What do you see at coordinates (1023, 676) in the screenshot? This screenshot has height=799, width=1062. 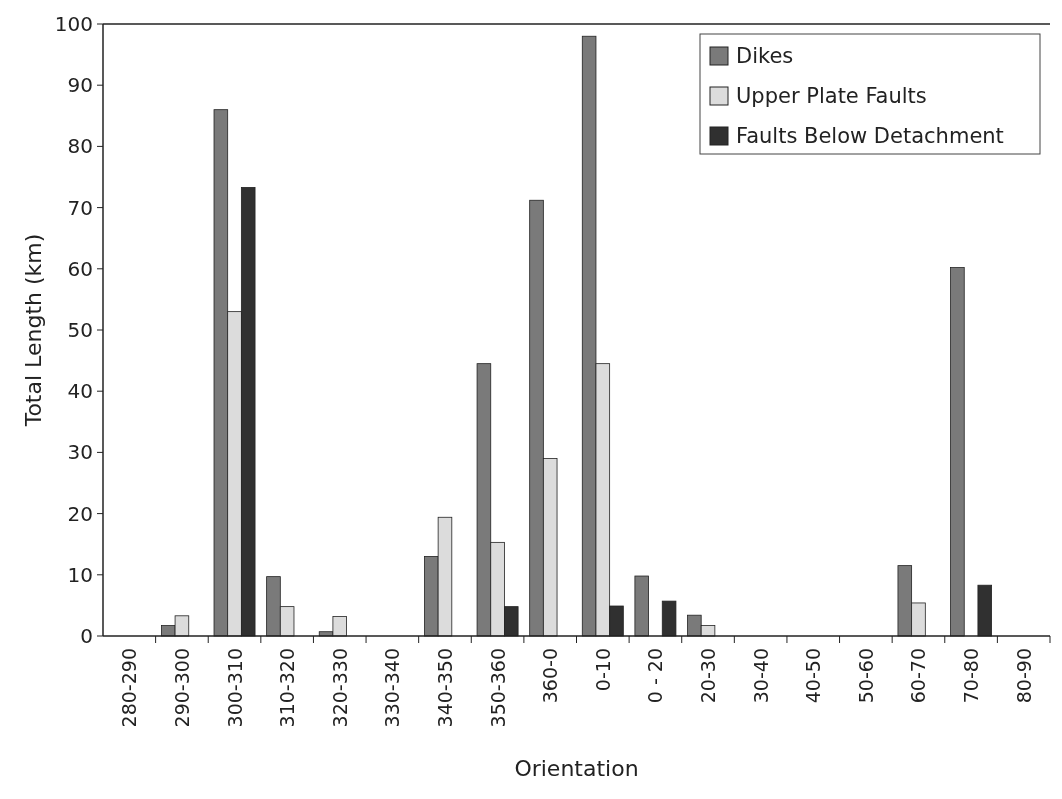 I see `x-tick-label: 80-90` at bounding box center [1023, 676].